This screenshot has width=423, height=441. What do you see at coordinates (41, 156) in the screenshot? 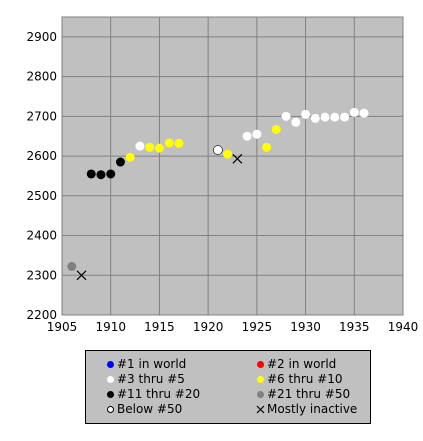
I see `y-tick-label: 2600` at bounding box center [41, 156].